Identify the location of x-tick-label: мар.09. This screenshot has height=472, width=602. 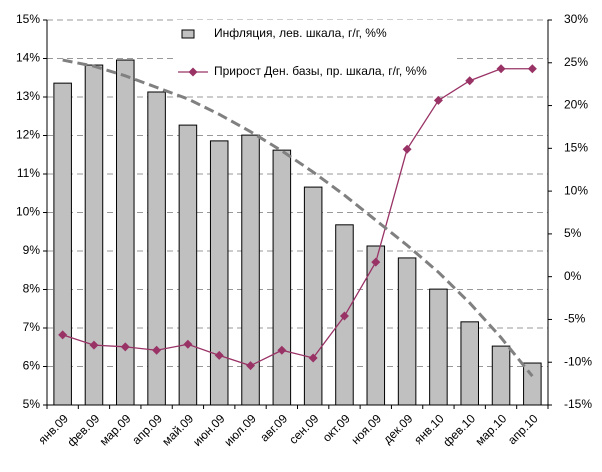
(115, 429).